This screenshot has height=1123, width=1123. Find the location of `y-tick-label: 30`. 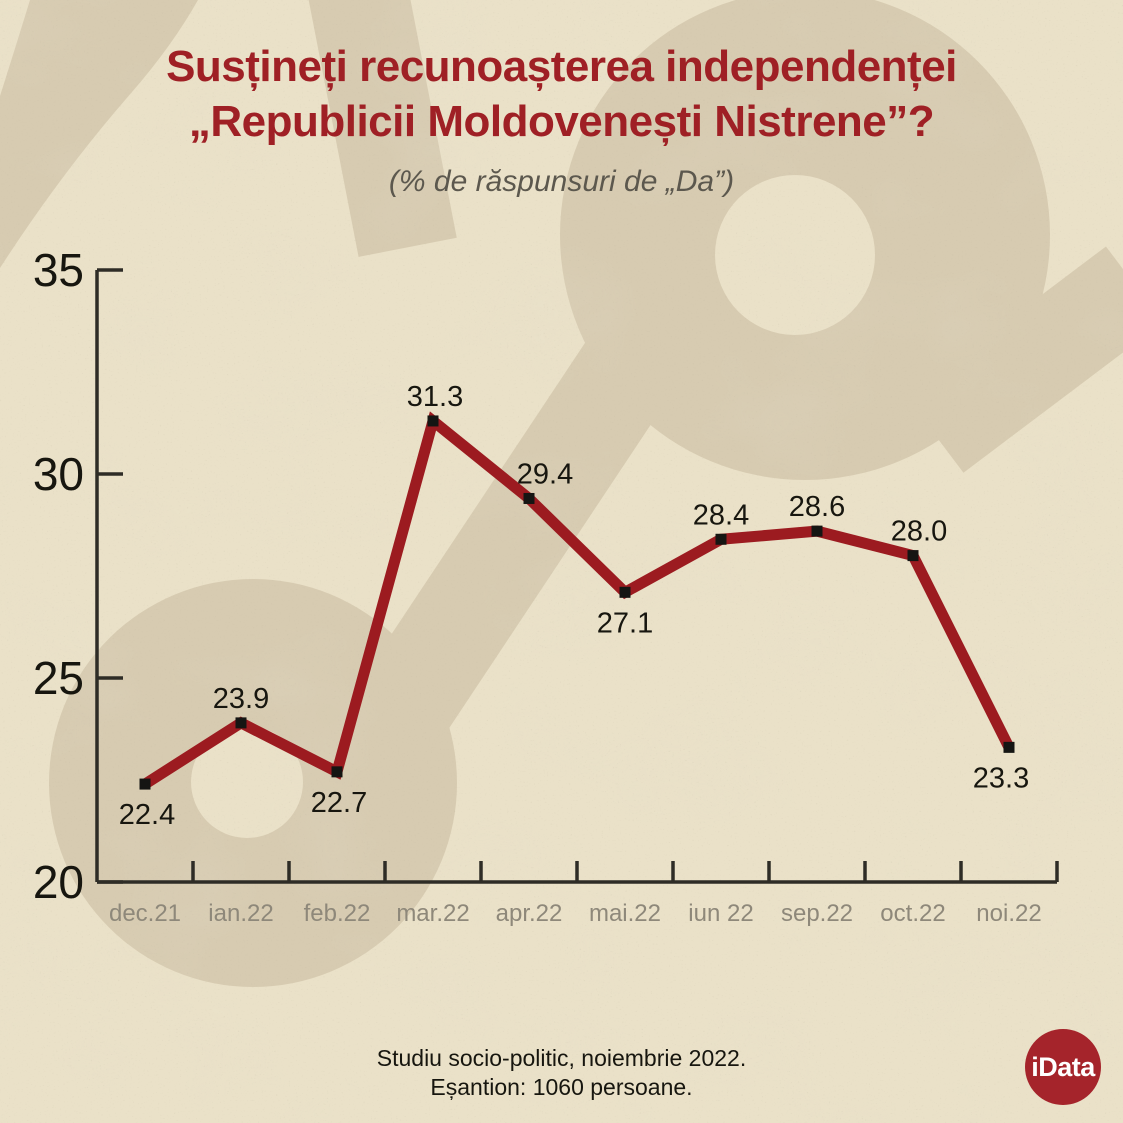

y-tick-label: 30 is located at coordinates (58, 474).